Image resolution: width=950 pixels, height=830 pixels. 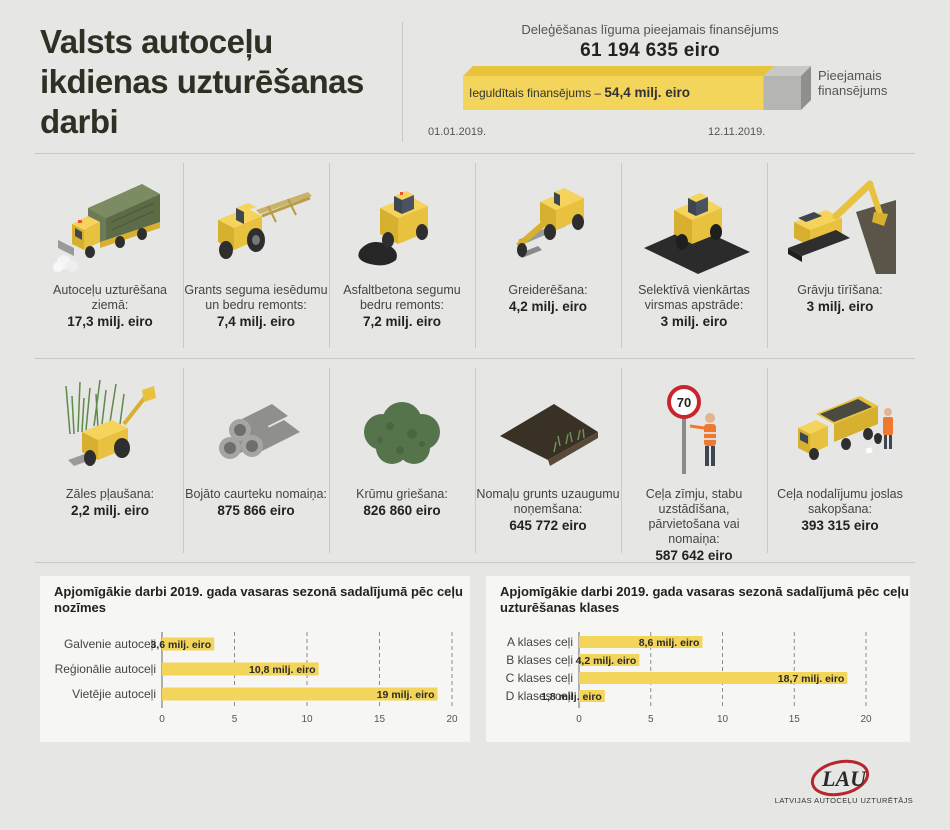 What do you see at coordinates (180, 645) in the screenshot?
I see `bar-data-label: 3,6 milj. eiro` at bounding box center [180, 645].